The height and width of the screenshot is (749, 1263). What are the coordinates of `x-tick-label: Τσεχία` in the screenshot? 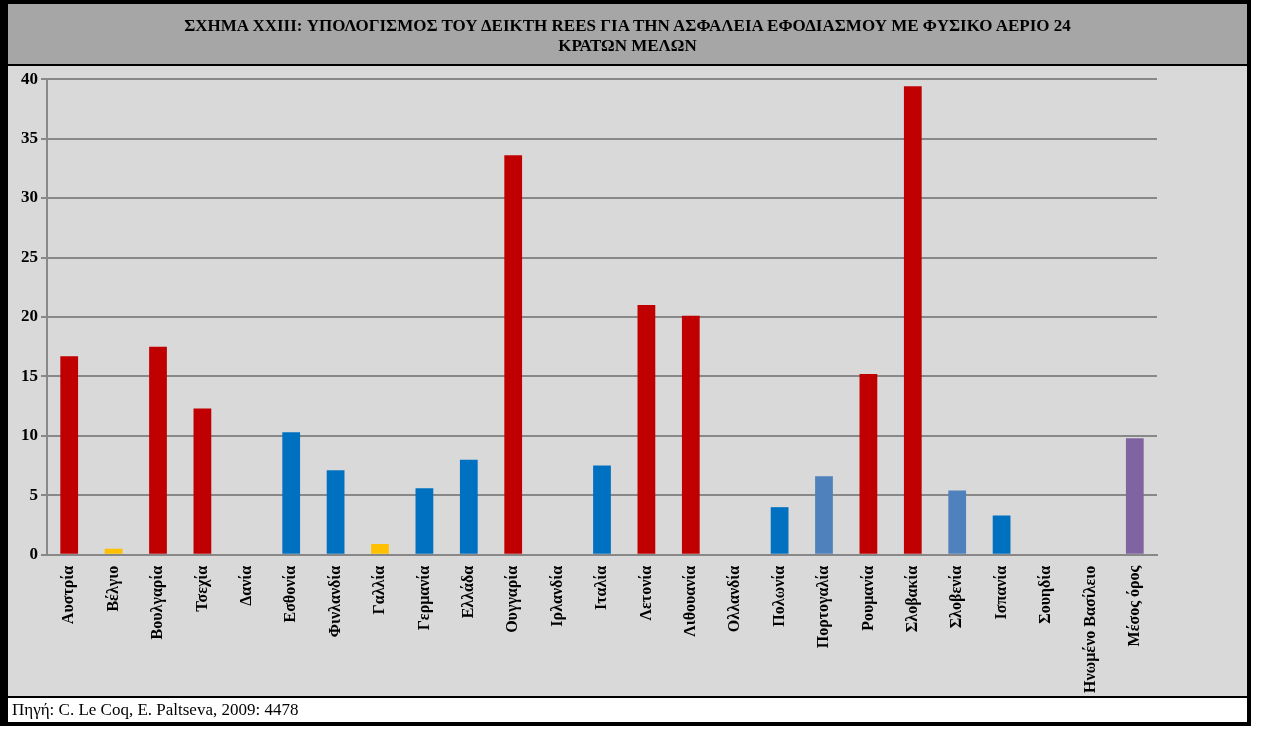 It's located at (201, 588).